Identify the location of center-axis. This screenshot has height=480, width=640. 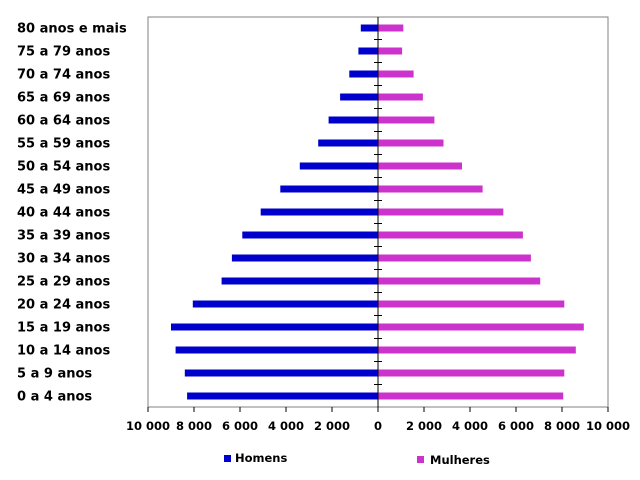
(378, 212).